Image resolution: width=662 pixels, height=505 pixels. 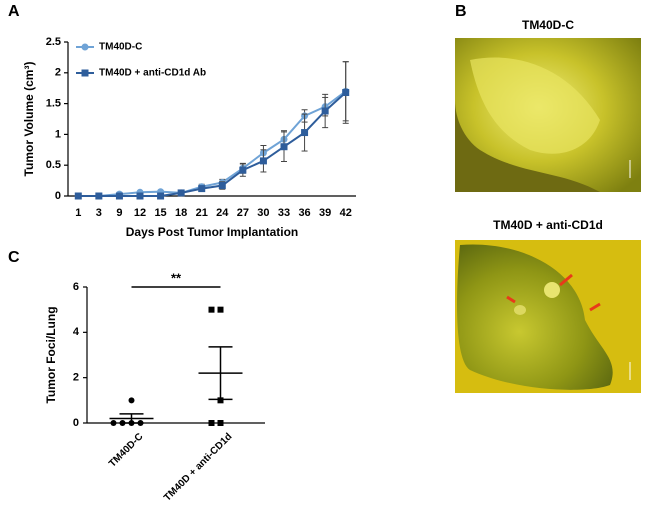 What do you see at coordinates (222, 213) in the screenshot?
I see `x-tick-label: 24` at bounding box center [222, 213].